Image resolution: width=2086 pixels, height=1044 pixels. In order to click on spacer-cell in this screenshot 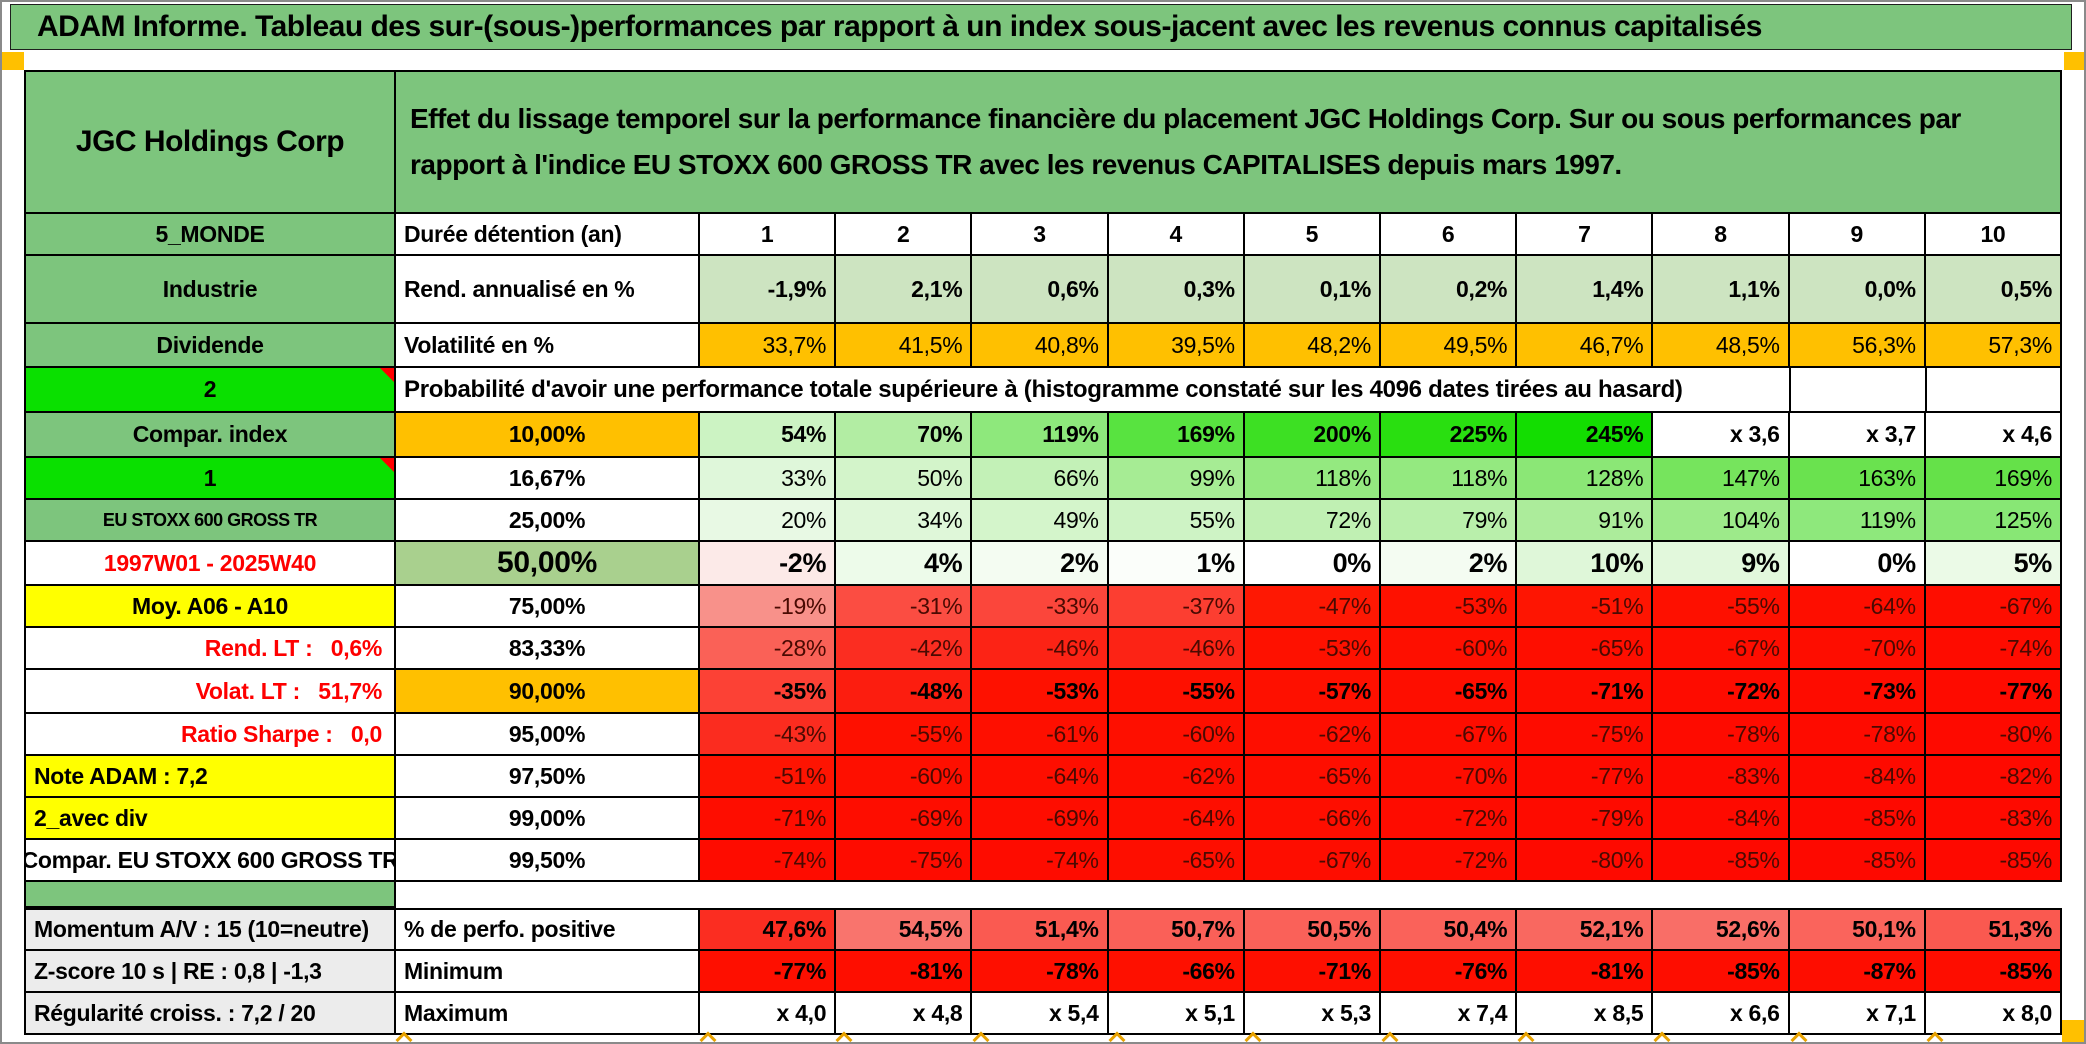, I will do `click(211, 895)`.